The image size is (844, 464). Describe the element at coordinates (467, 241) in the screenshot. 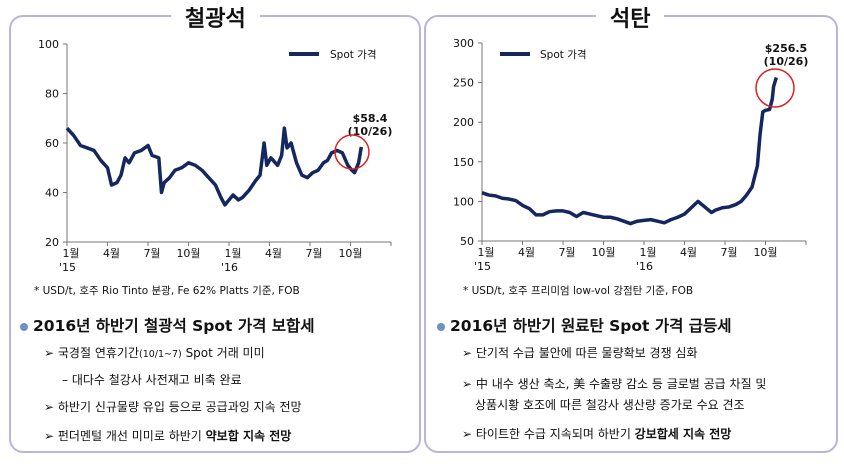

I see `y-tick-label: 50` at that location.